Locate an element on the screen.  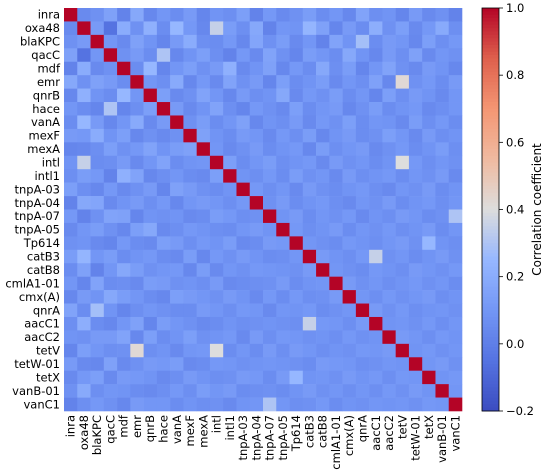
y-tick-label: intl1 is located at coordinates (47, 176).